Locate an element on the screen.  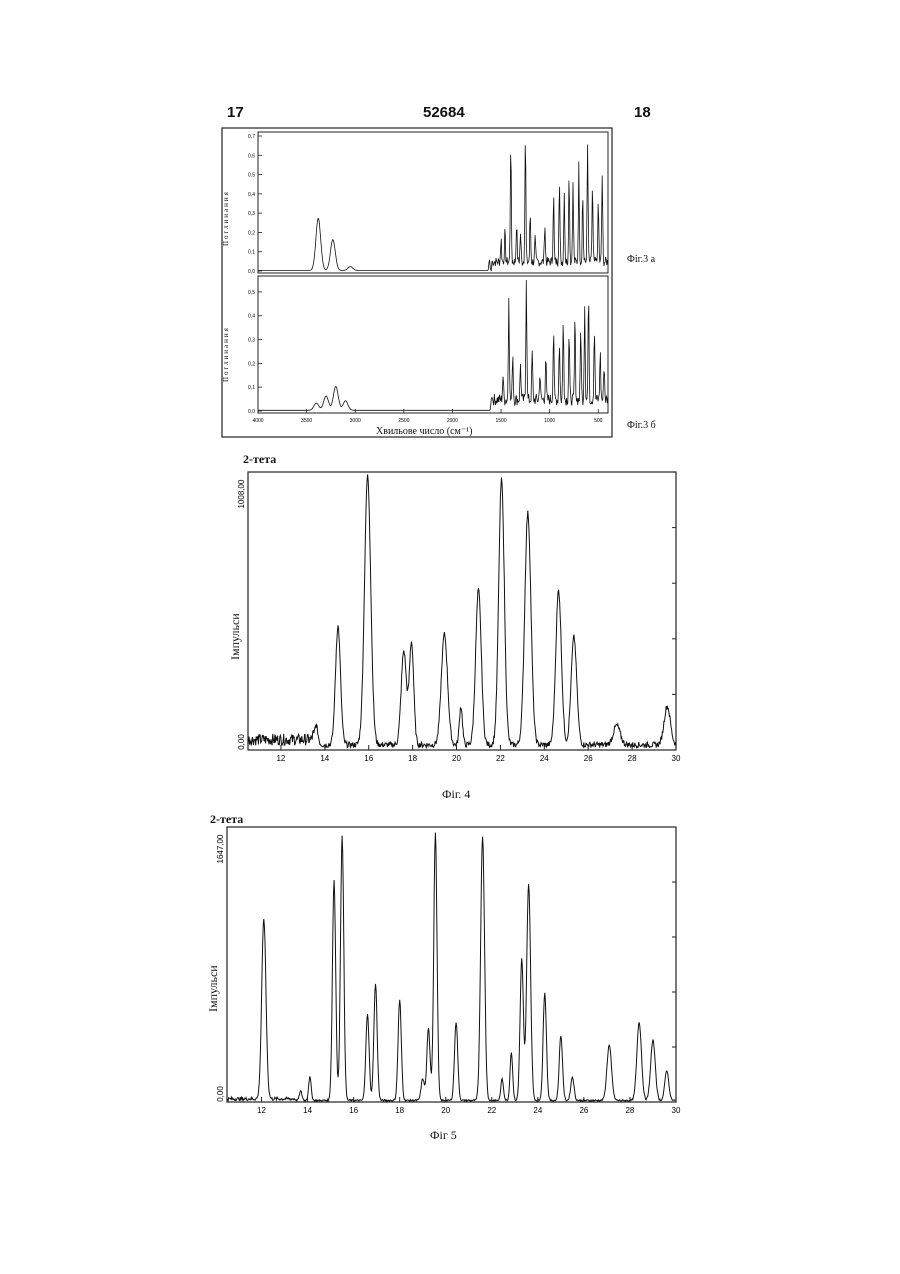
fig5-caption: Фіг 5 is located at coordinates (443, 1135).